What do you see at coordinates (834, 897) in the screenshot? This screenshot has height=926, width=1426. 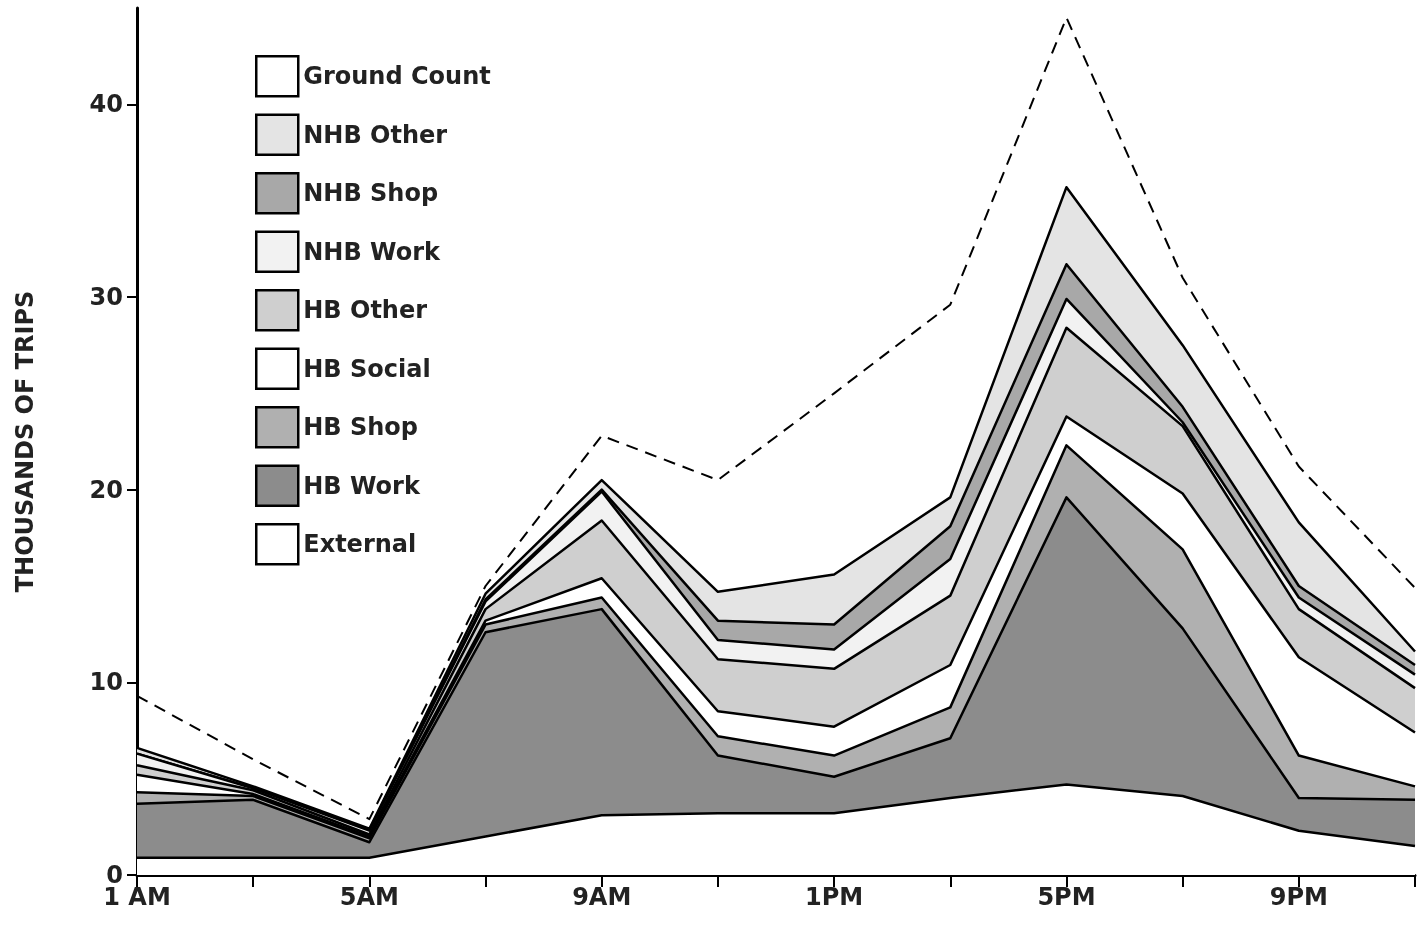 I see `x-tick-label: 1PM` at bounding box center [834, 897].